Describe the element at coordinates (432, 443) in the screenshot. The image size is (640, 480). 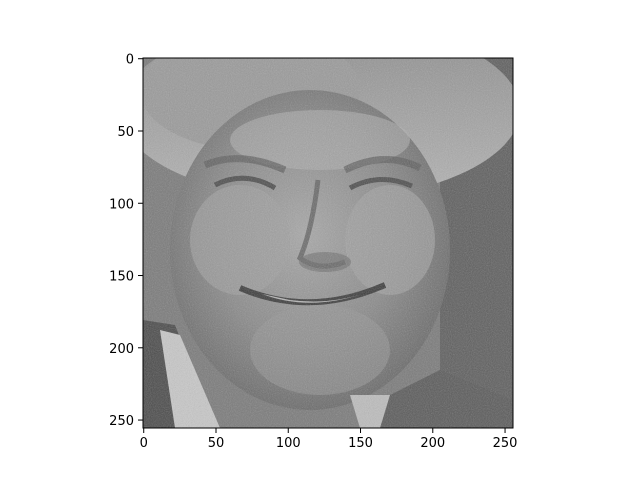
I see `x-tick-label: 200` at that location.